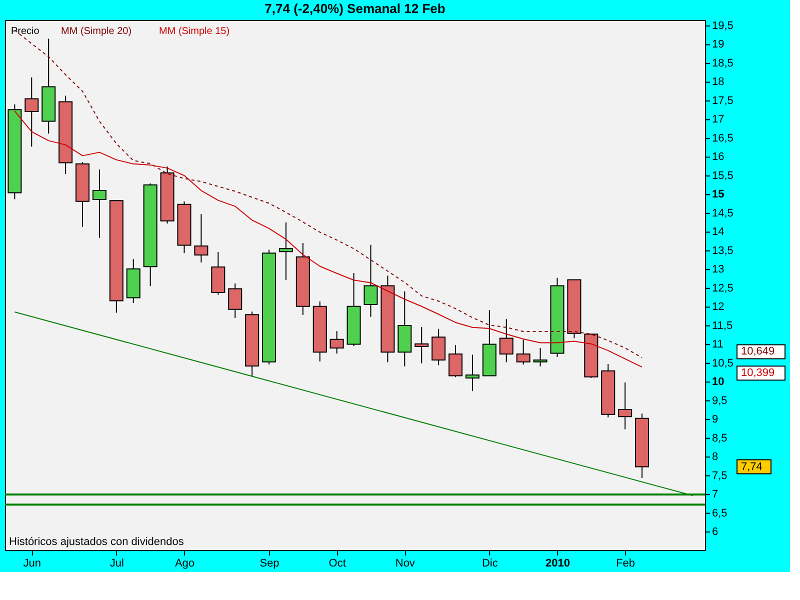 The image size is (800, 600). What do you see at coordinates (722, 326) in the screenshot?
I see `y-tick-label: 11,5` at bounding box center [722, 326].